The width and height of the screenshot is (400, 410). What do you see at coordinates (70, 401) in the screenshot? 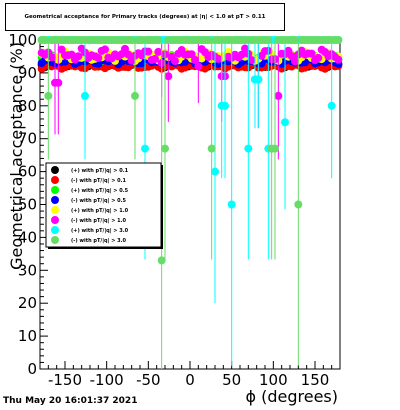
I see `date-stamp: Thu May 20 16:01:37 2021` at bounding box center [70, 401].